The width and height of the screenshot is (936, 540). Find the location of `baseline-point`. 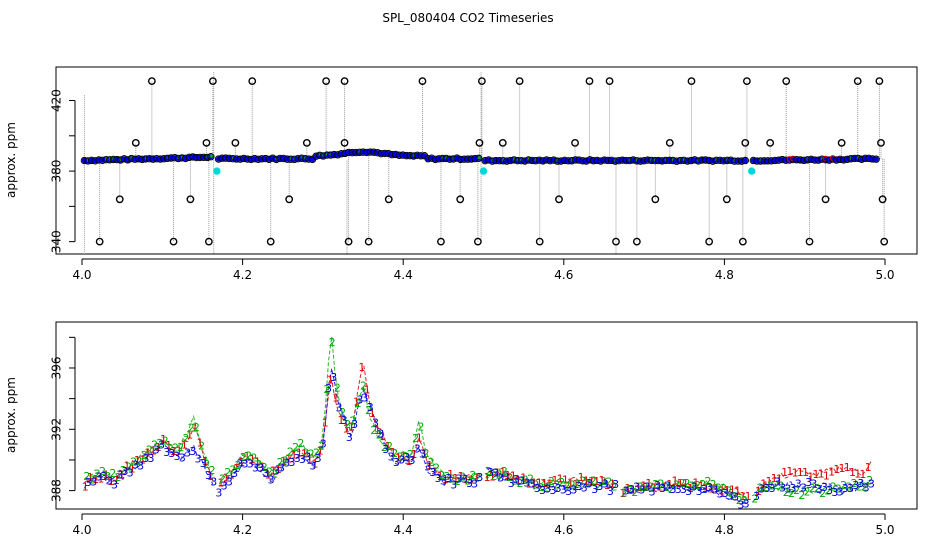

baseline-point is located at coordinates (211, 157).